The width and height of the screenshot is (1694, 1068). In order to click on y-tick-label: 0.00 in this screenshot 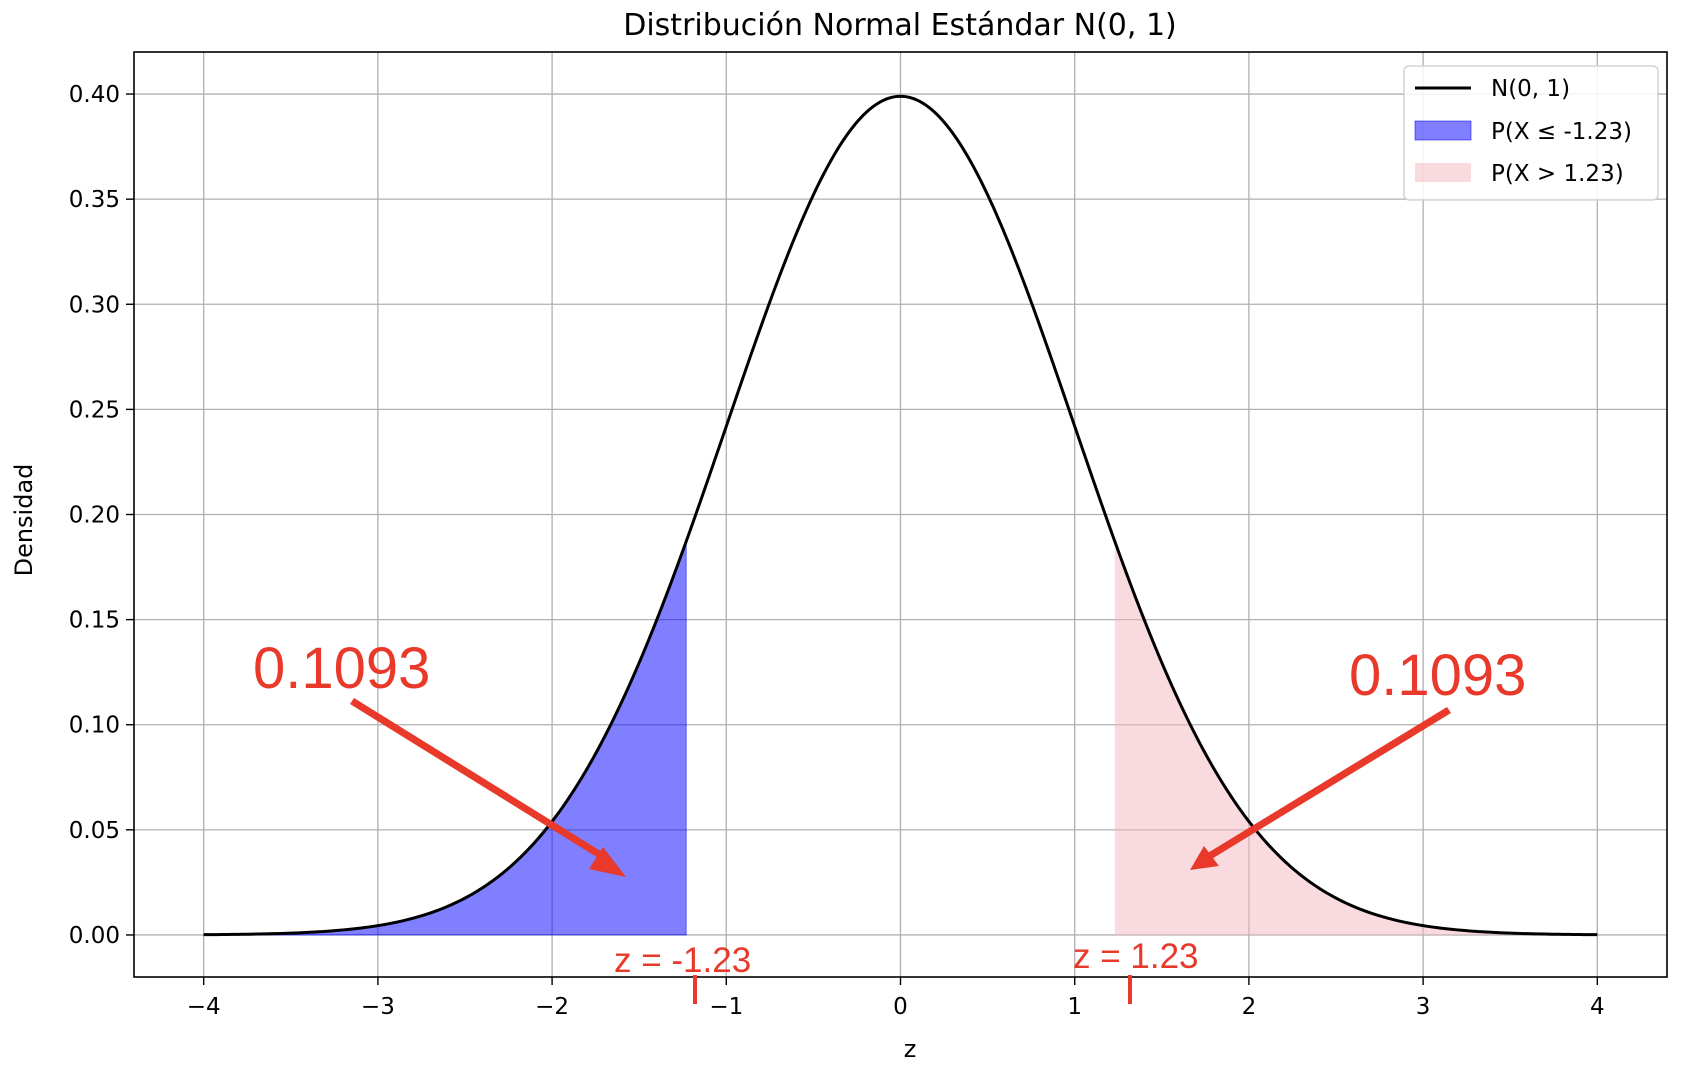, I will do `click(94, 936)`.